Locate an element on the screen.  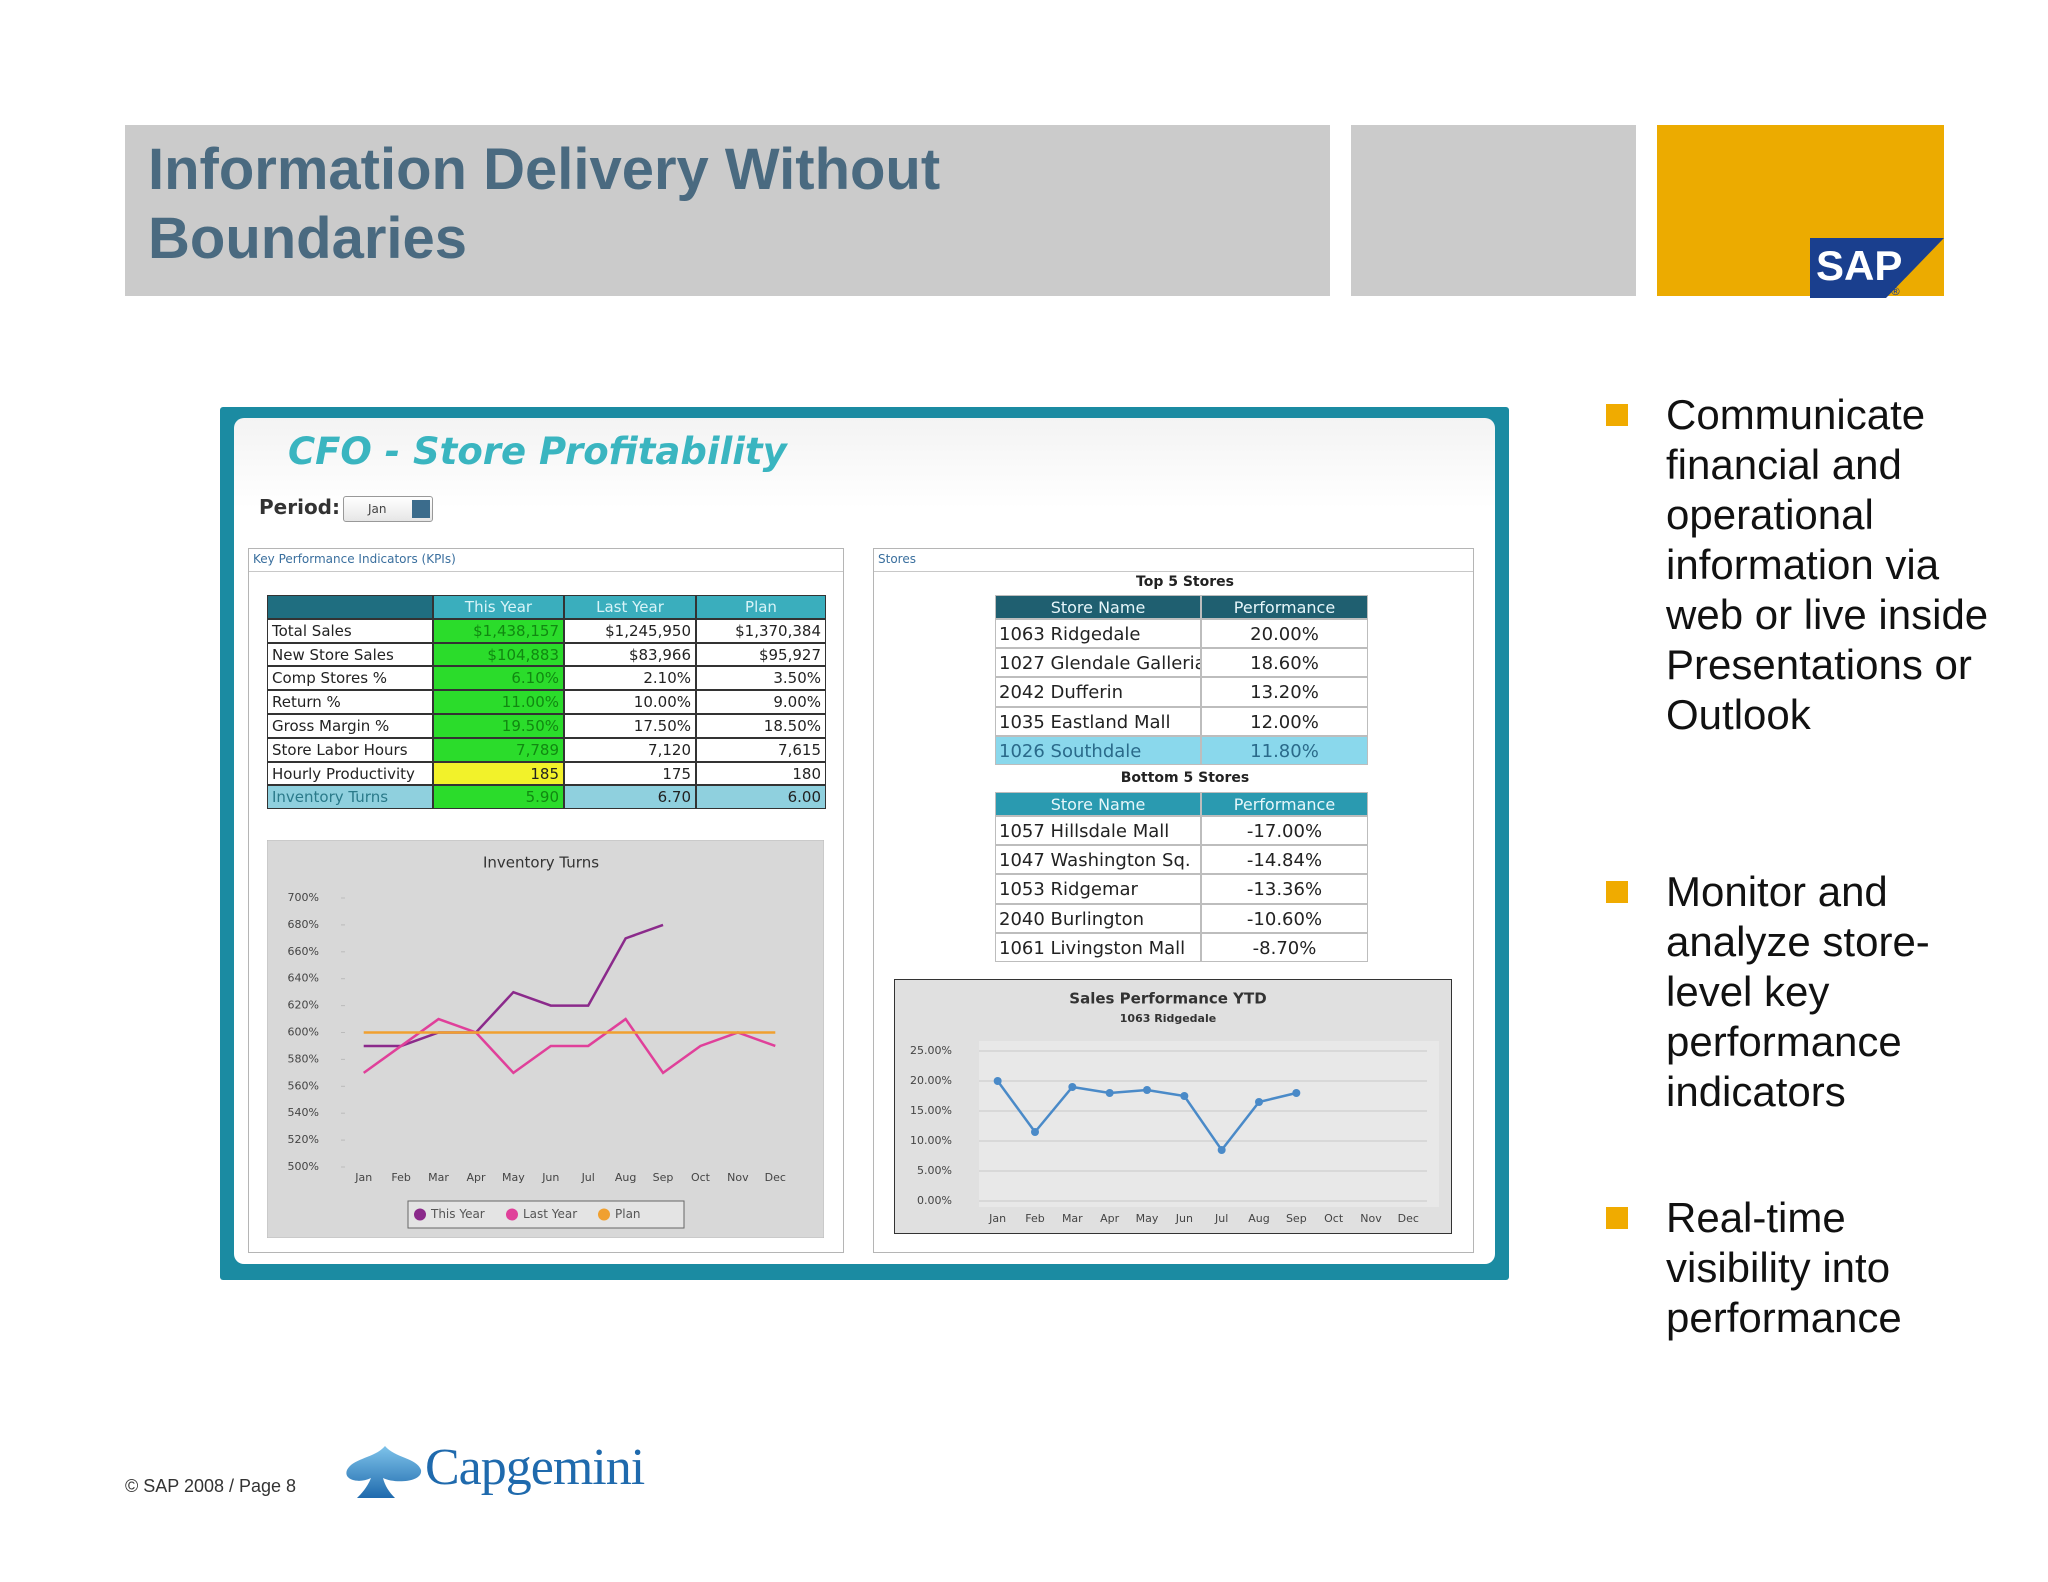
x-tick-label: Jul is located at coordinates (1221, 1218).